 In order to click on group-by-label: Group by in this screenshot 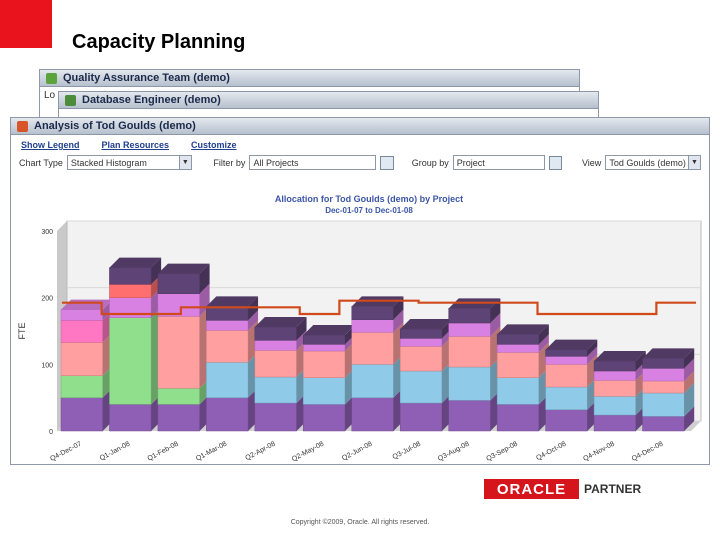, I will do `click(430, 162)`.